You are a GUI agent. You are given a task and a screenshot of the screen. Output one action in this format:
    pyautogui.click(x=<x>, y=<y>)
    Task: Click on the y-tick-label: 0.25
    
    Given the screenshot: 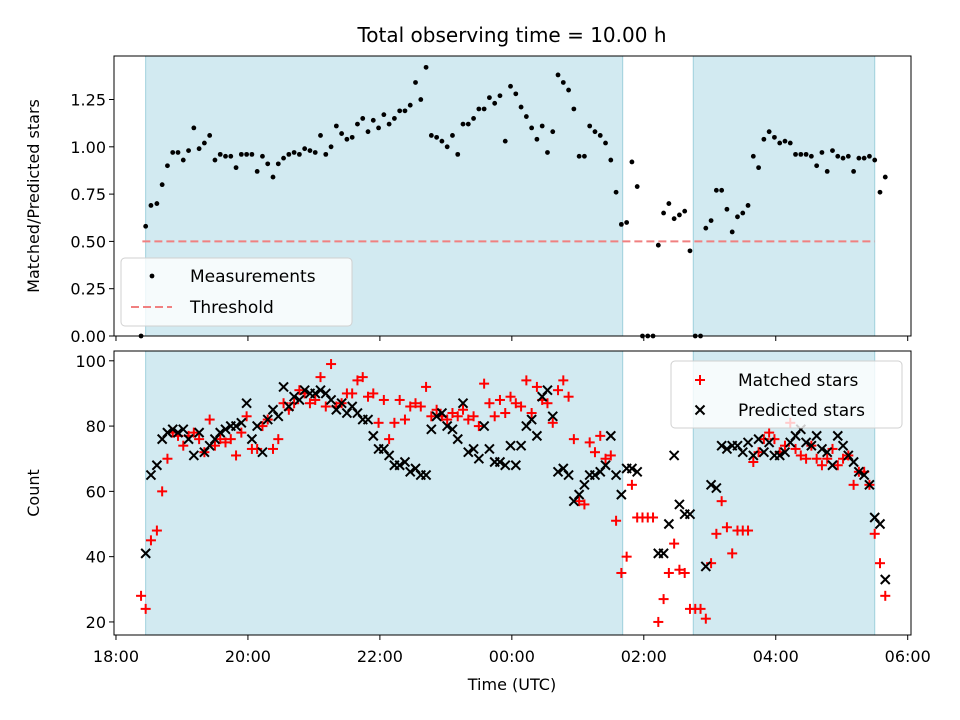 What is the action you would take?
    pyautogui.click(x=88, y=289)
    